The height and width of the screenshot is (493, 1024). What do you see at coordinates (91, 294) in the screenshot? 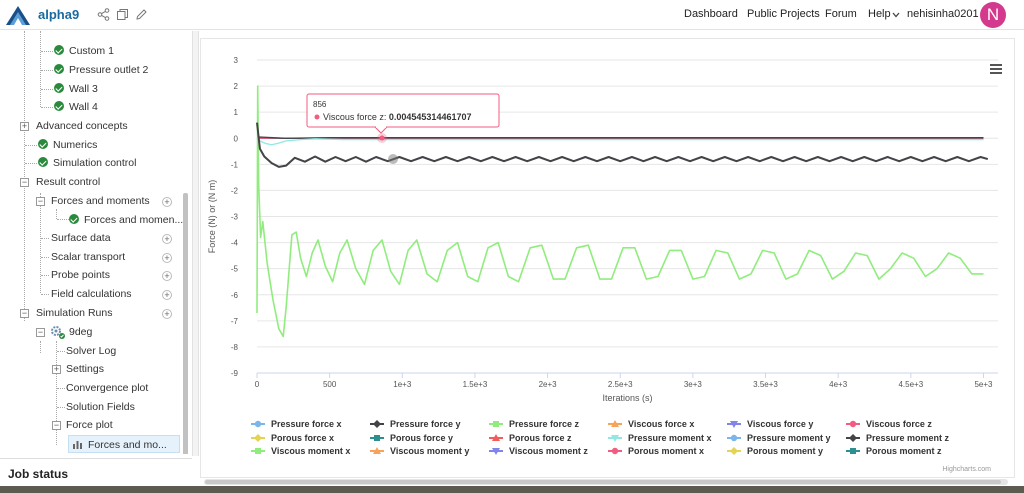
I see `tree-item-field-calculations: Field calculations` at bounding box center [91, 294].